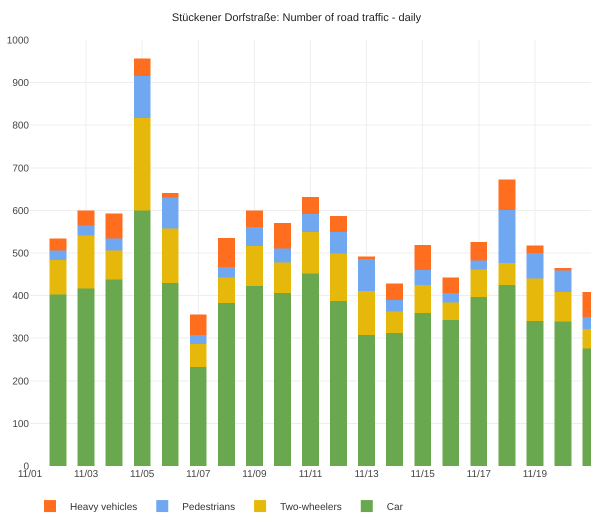 Image resolution: width=593 pixels, height=523 pixels. Describe the element at coordinates (21, 424) in the screenshot. I see `y-tick-label: 100` at that location.